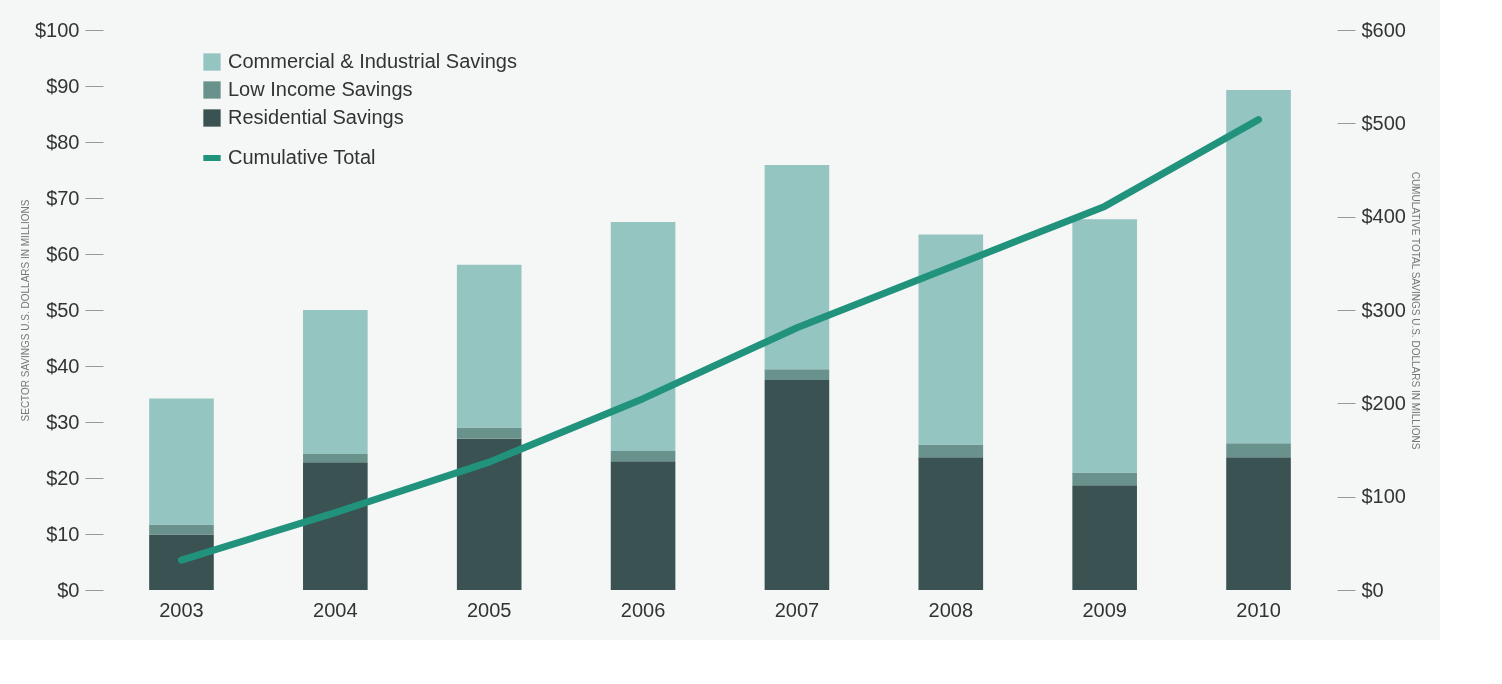 The image size is (1502, 684). What do you see at coordinates (316, 117) in the screenshot?
I see `legend-label: Residential Savings` at bounding box center [316, 117].